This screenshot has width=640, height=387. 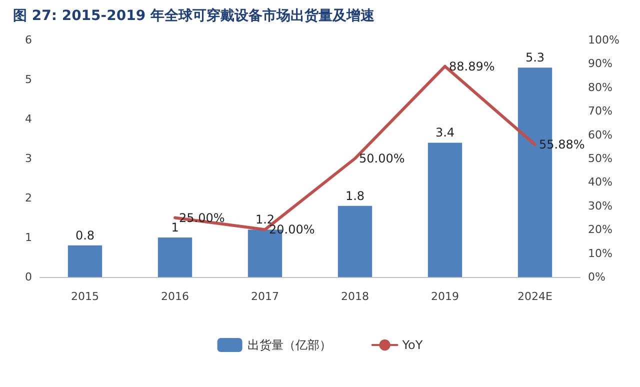 What do you see at coordinates (412, 345) in the screenshot?
I see `legend-label: YoY` at bounding box center [412, 345].